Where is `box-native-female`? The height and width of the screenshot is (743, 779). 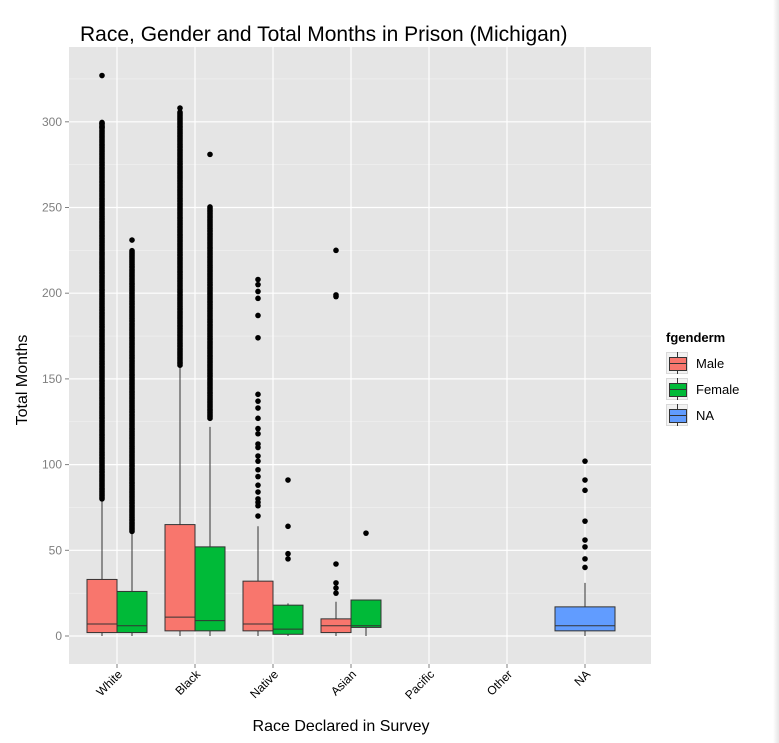
box-native-female is located at coordinates (288, 556).